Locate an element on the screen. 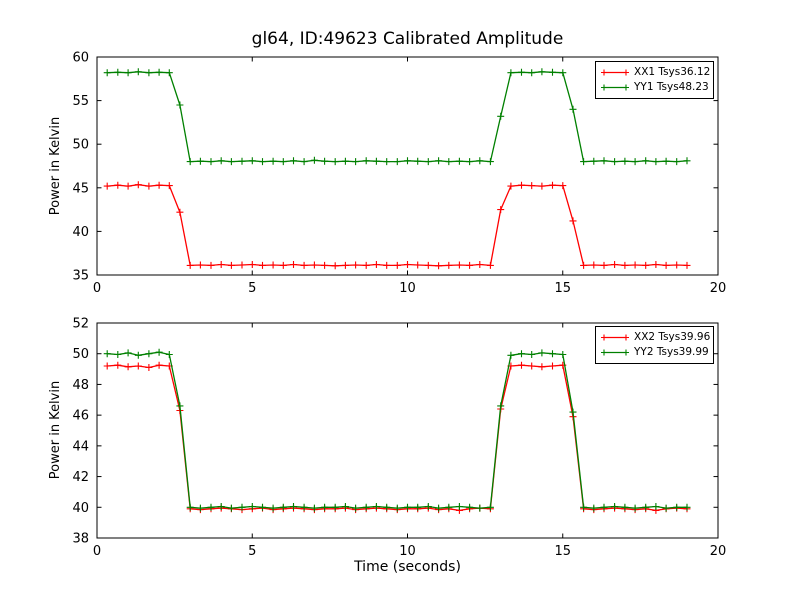 This screenshot has width=800, height=600. y-axis-label-bottom: Power in Kelvin is located at coordinates (55, 430).